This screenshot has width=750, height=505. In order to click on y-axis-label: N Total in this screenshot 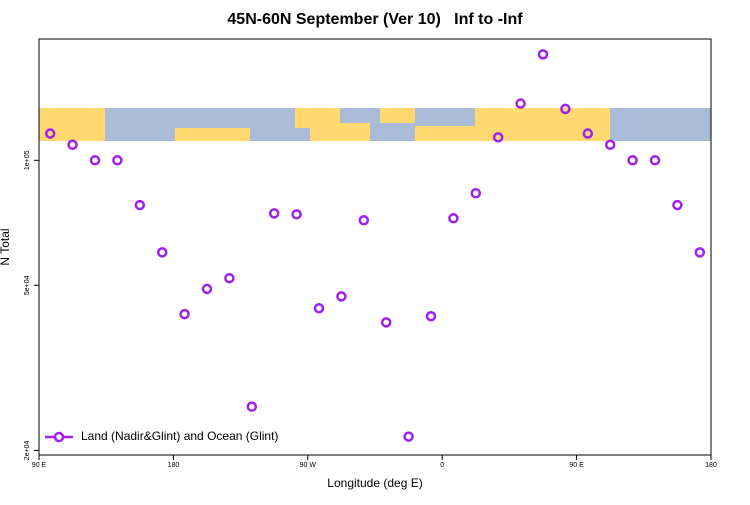, I will do `click(6, 246)`.